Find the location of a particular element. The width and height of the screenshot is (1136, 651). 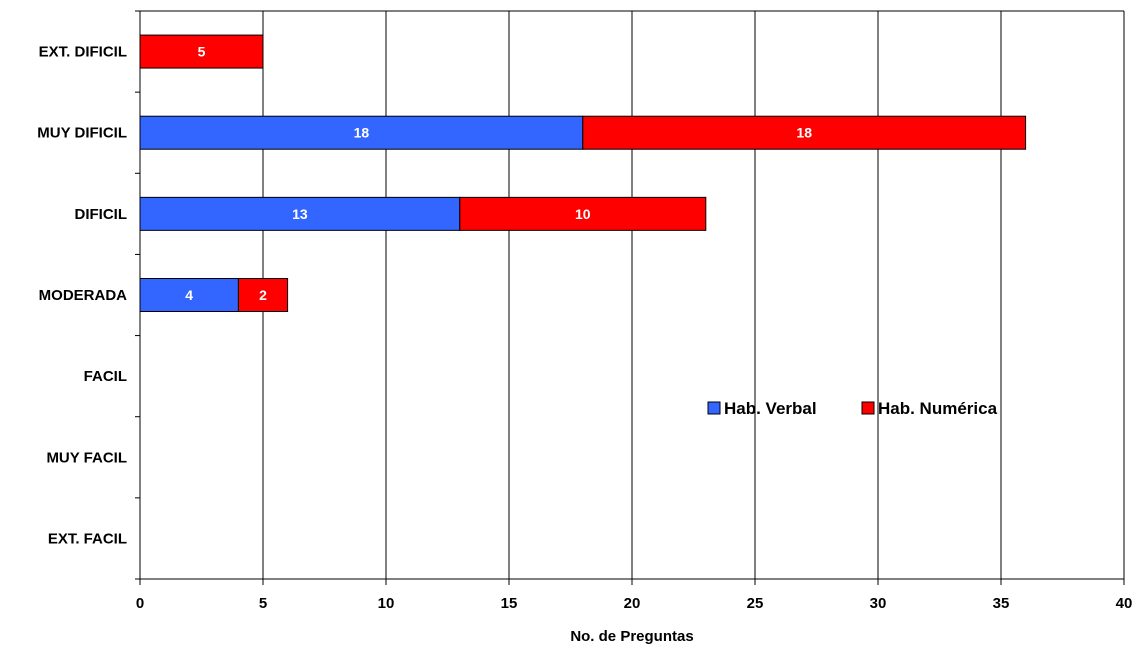

data-label: 10 is located at coordinates (583, 214).